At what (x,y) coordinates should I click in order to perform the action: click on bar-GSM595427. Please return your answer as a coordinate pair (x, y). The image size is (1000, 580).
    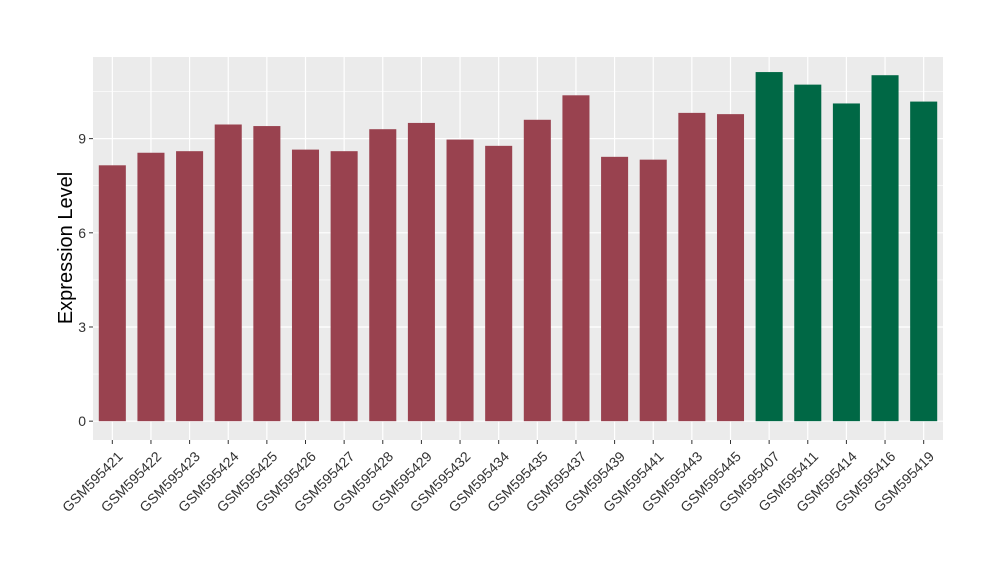
    Looking at the image, I should click on (344, 286).